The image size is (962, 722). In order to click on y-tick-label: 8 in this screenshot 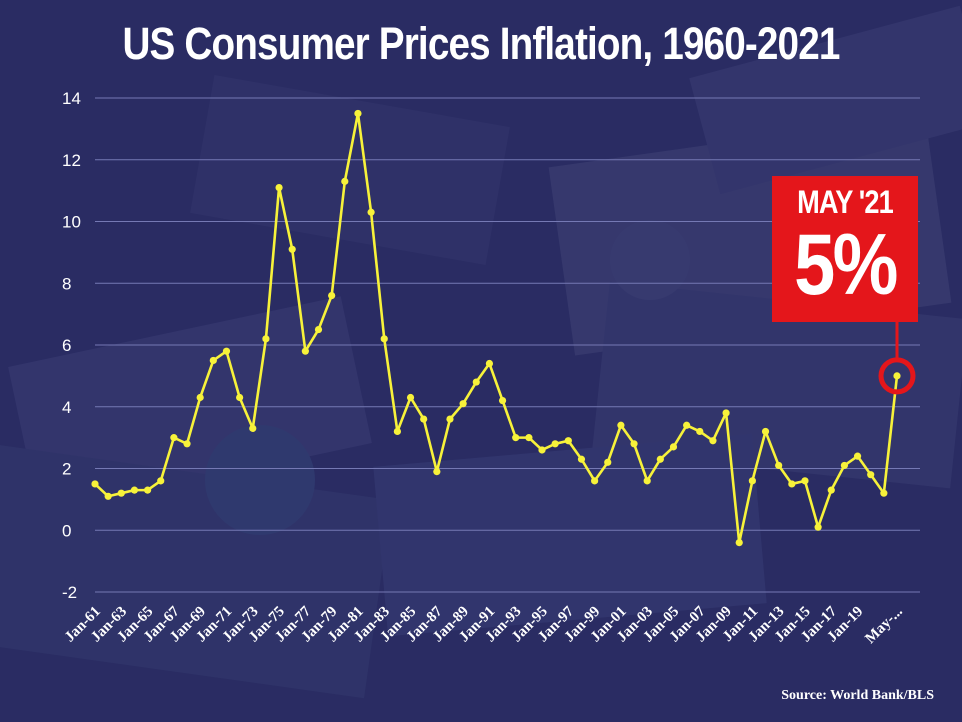, I will do `click(66, 283)`.